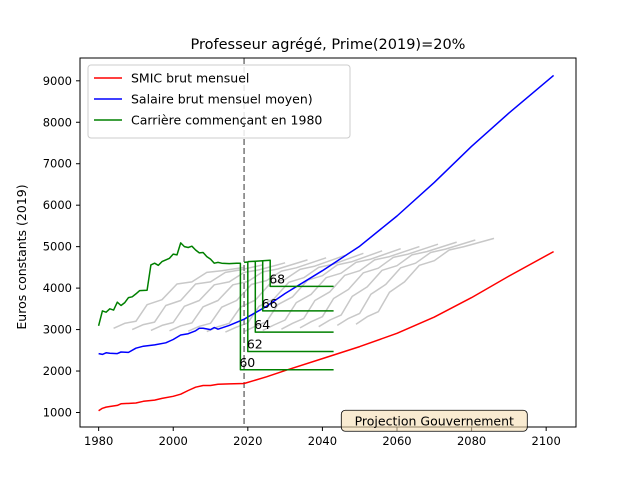 Image resolution: width=640 pixels, height=480 pixels. What do you see at coordinates (222, 99) in the screenshot?
I see `legend-label: Salaire brut mensuel moyen)` at bounding box center [222, 99].